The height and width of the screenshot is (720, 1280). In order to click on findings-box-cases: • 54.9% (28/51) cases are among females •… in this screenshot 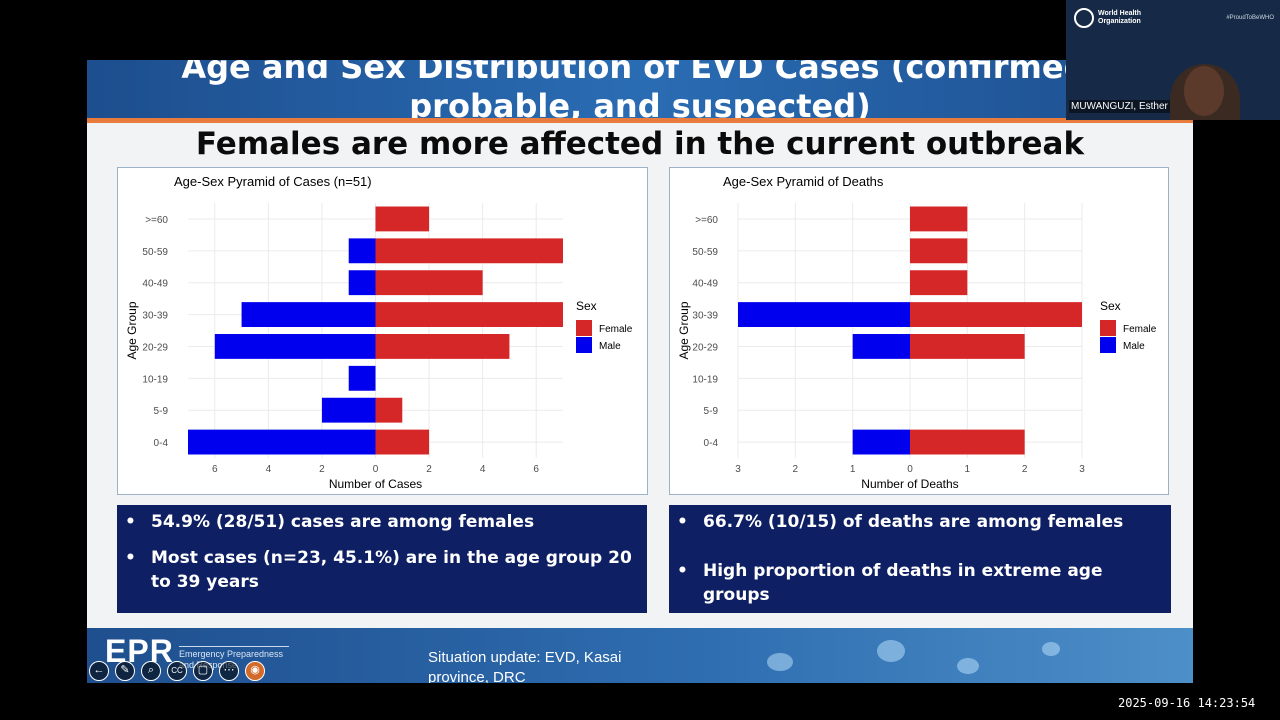, I will do `click(382, 559)`.